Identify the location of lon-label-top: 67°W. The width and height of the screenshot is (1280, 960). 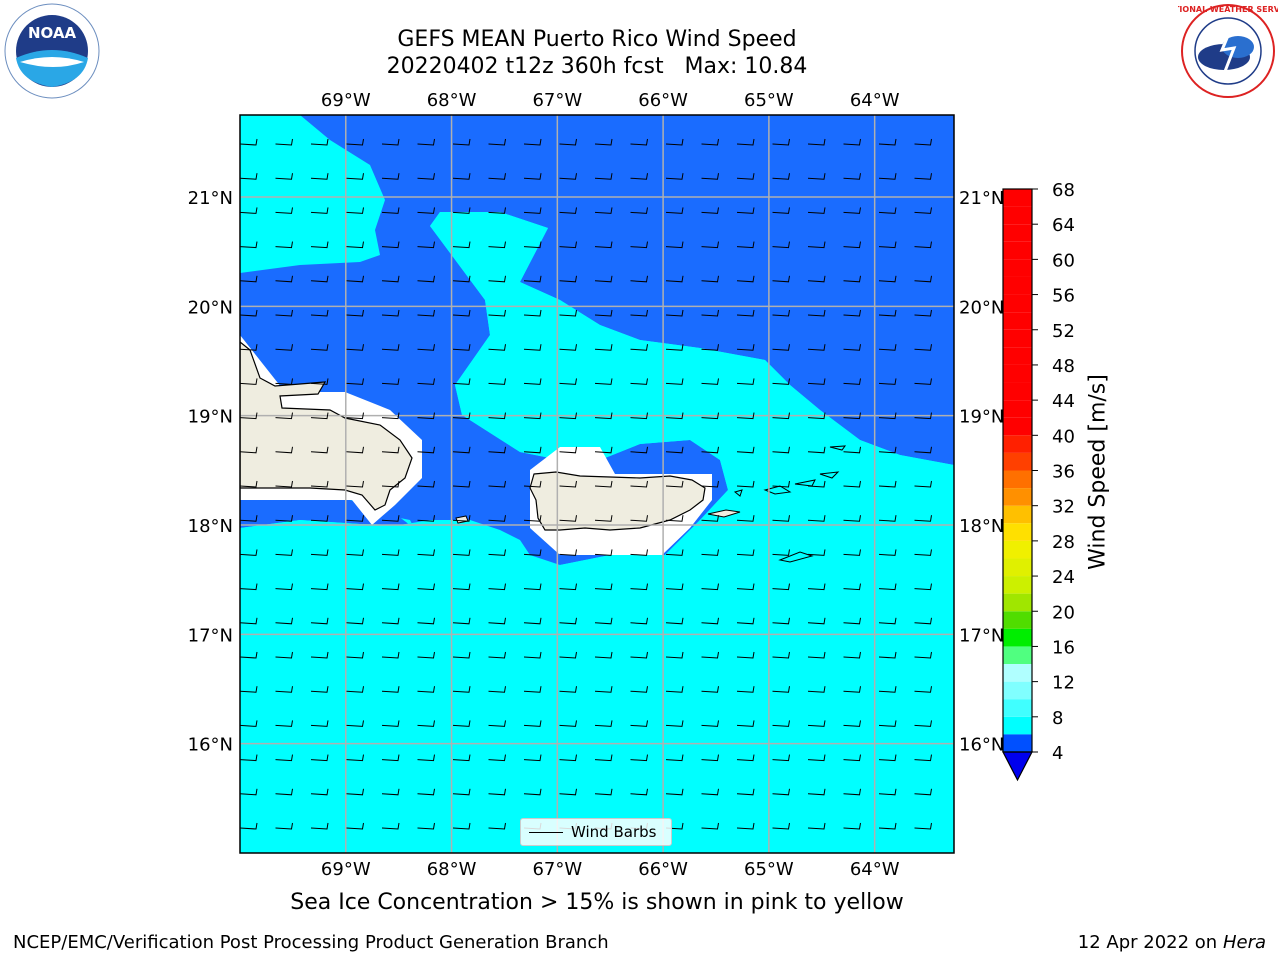
(557, 100).